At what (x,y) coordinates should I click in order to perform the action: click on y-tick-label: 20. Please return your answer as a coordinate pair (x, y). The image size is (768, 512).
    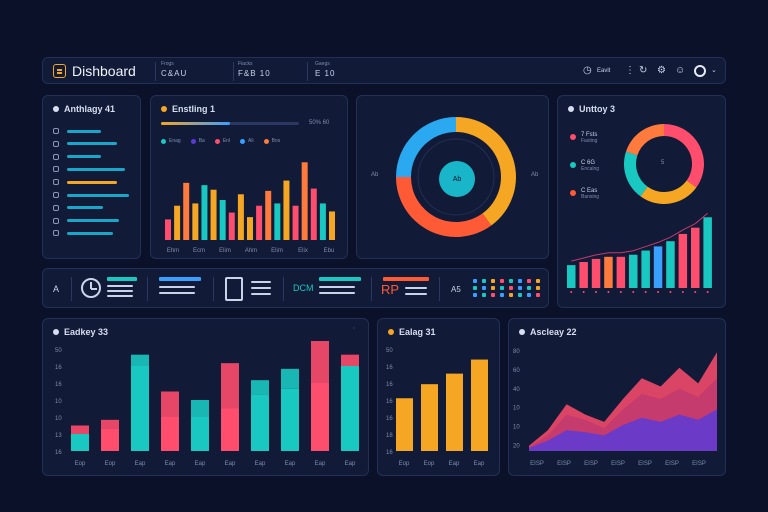
    Looking at the image, I should click on (516, 447).